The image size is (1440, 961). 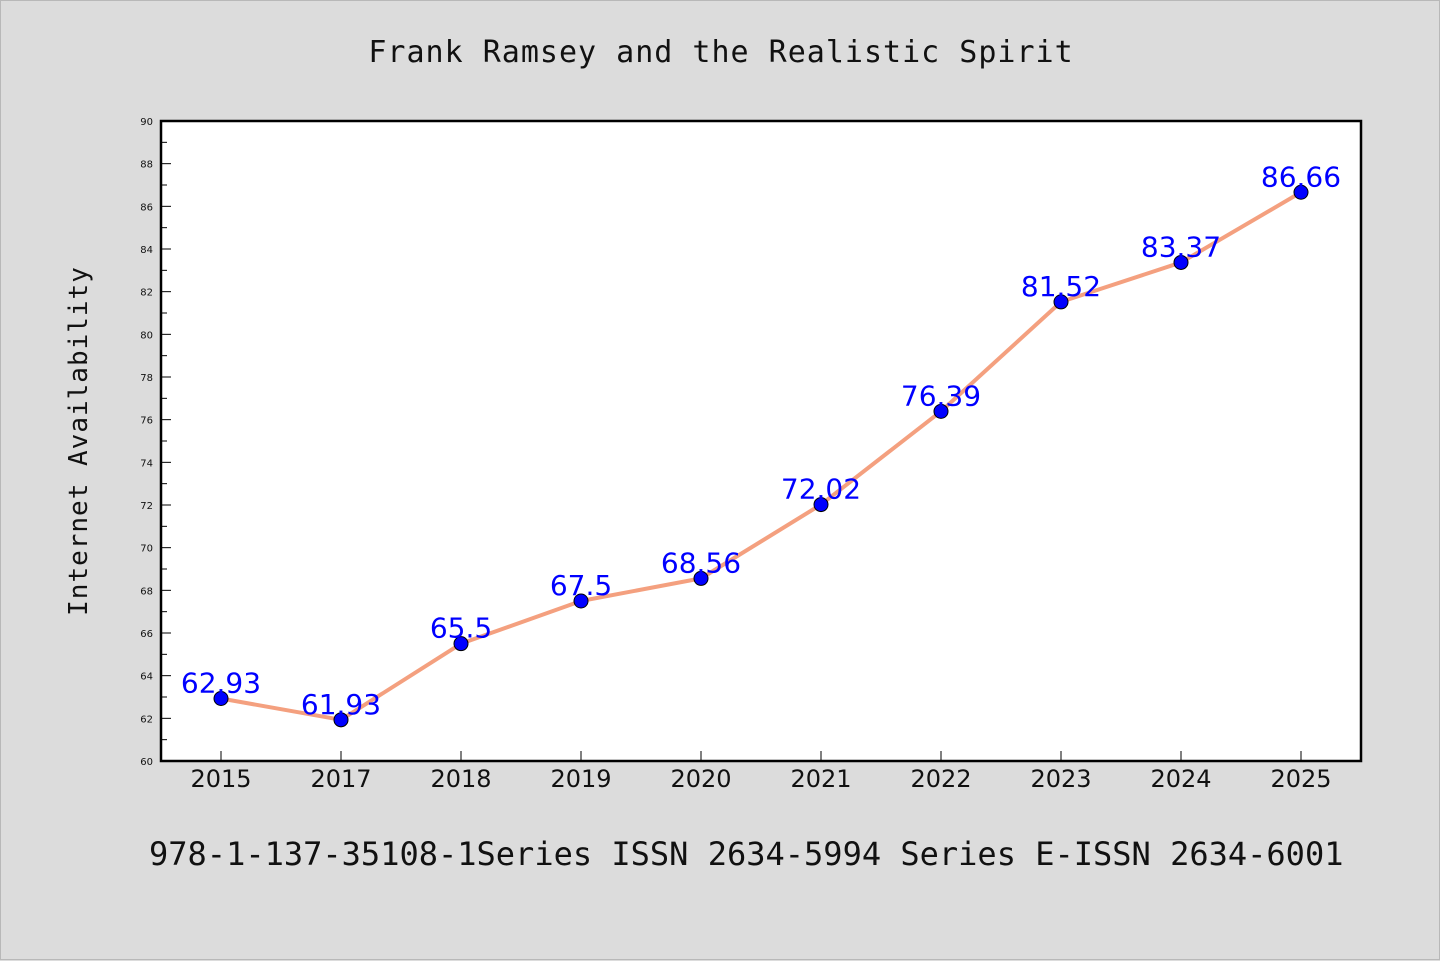 I want to click on chart-title: Frank Ramsey and the Realistic Spirit, so click(x=721, y=52).